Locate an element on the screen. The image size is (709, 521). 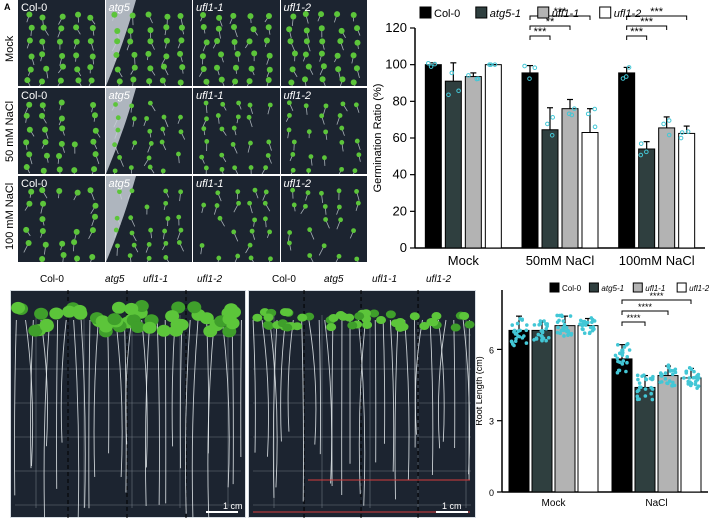
y-tick-label: 0 is located at coordinates (491, 493).